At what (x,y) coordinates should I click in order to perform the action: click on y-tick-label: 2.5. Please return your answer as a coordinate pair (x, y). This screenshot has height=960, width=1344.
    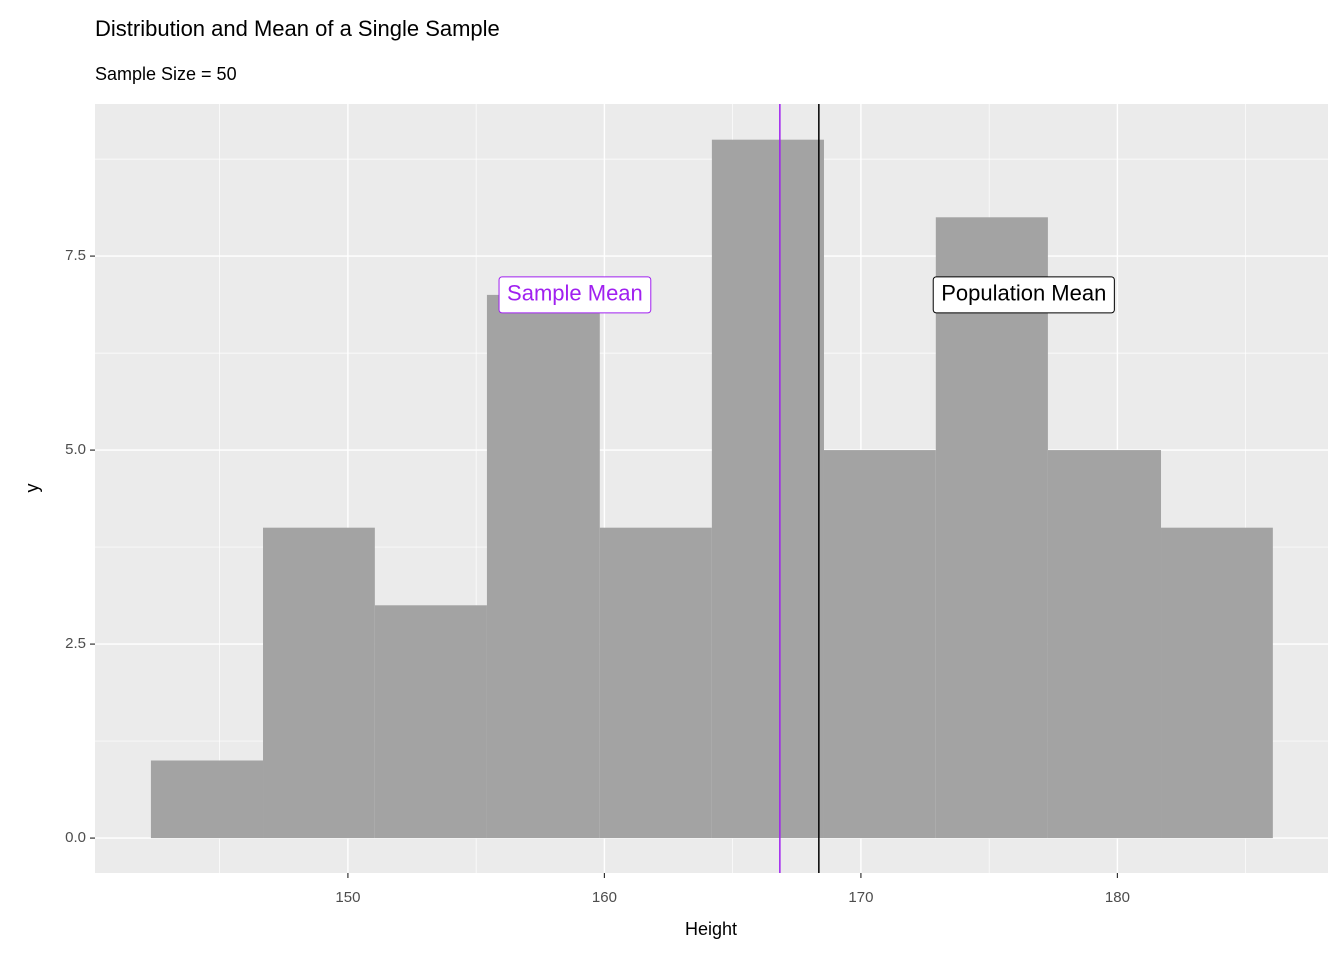
    Looking at the image, I should click on (75, 643).